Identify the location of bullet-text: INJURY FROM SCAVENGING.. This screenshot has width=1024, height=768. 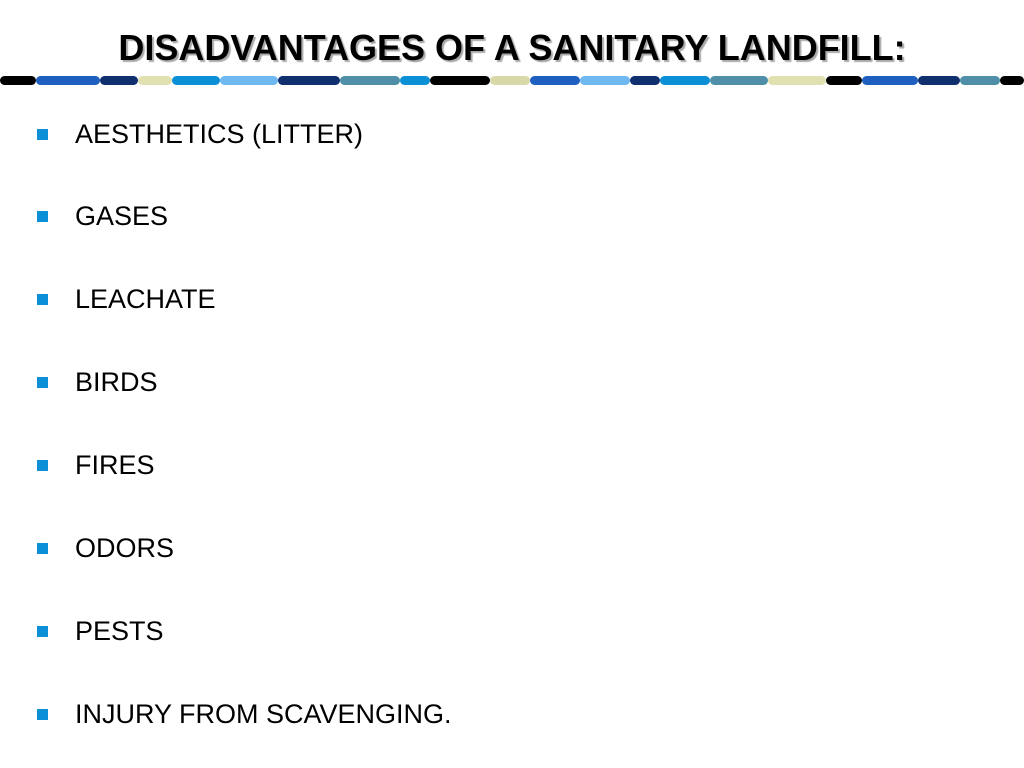
(263, 714).